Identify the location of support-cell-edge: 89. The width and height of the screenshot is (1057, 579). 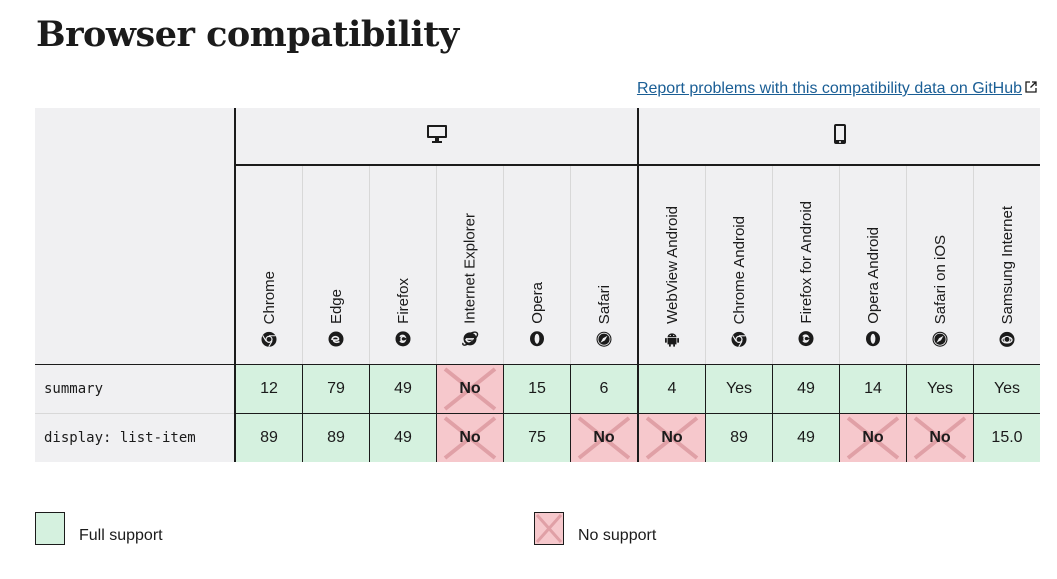
(336, 437).